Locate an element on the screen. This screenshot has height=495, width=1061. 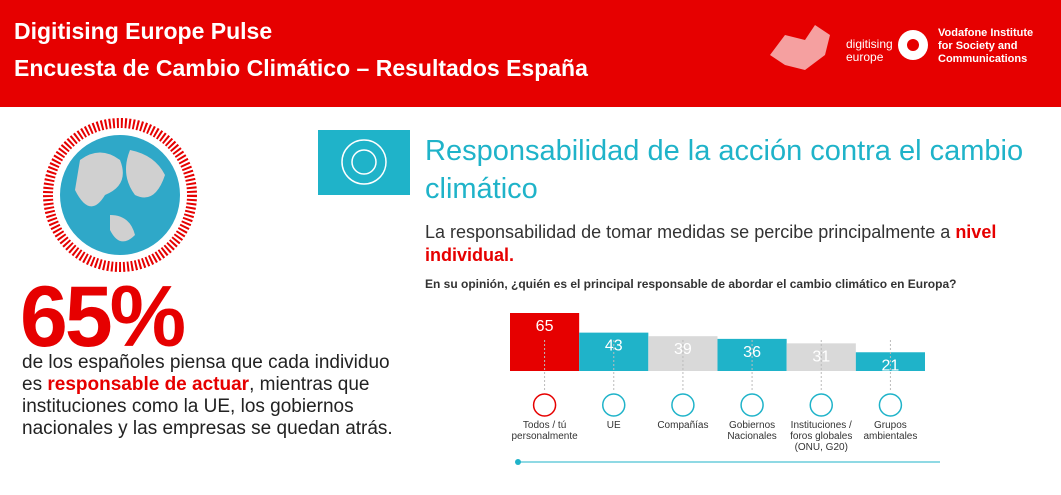
logo-line: Communications is located at coordinates (983, 59).